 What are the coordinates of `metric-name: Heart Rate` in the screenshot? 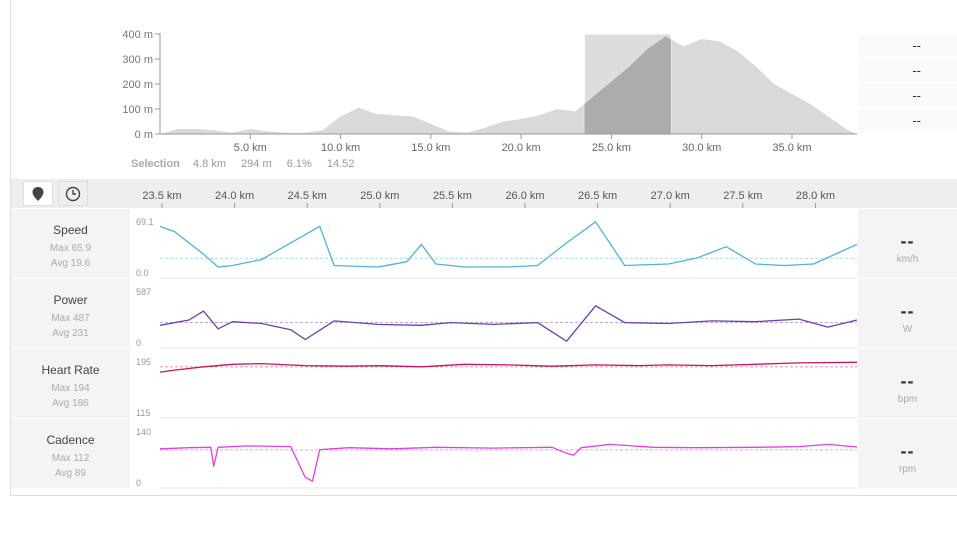 It's located at (70, 370).